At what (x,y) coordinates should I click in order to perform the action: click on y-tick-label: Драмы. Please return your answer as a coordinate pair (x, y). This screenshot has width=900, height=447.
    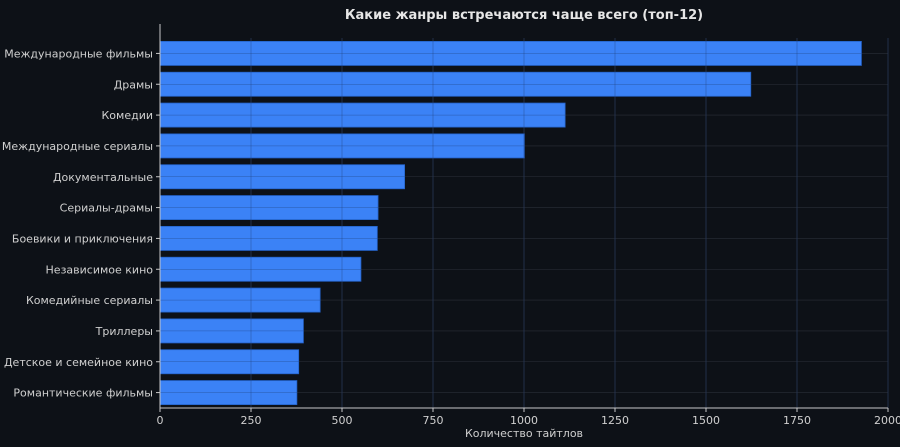
    Looking at the image, I should click on (133, 84).